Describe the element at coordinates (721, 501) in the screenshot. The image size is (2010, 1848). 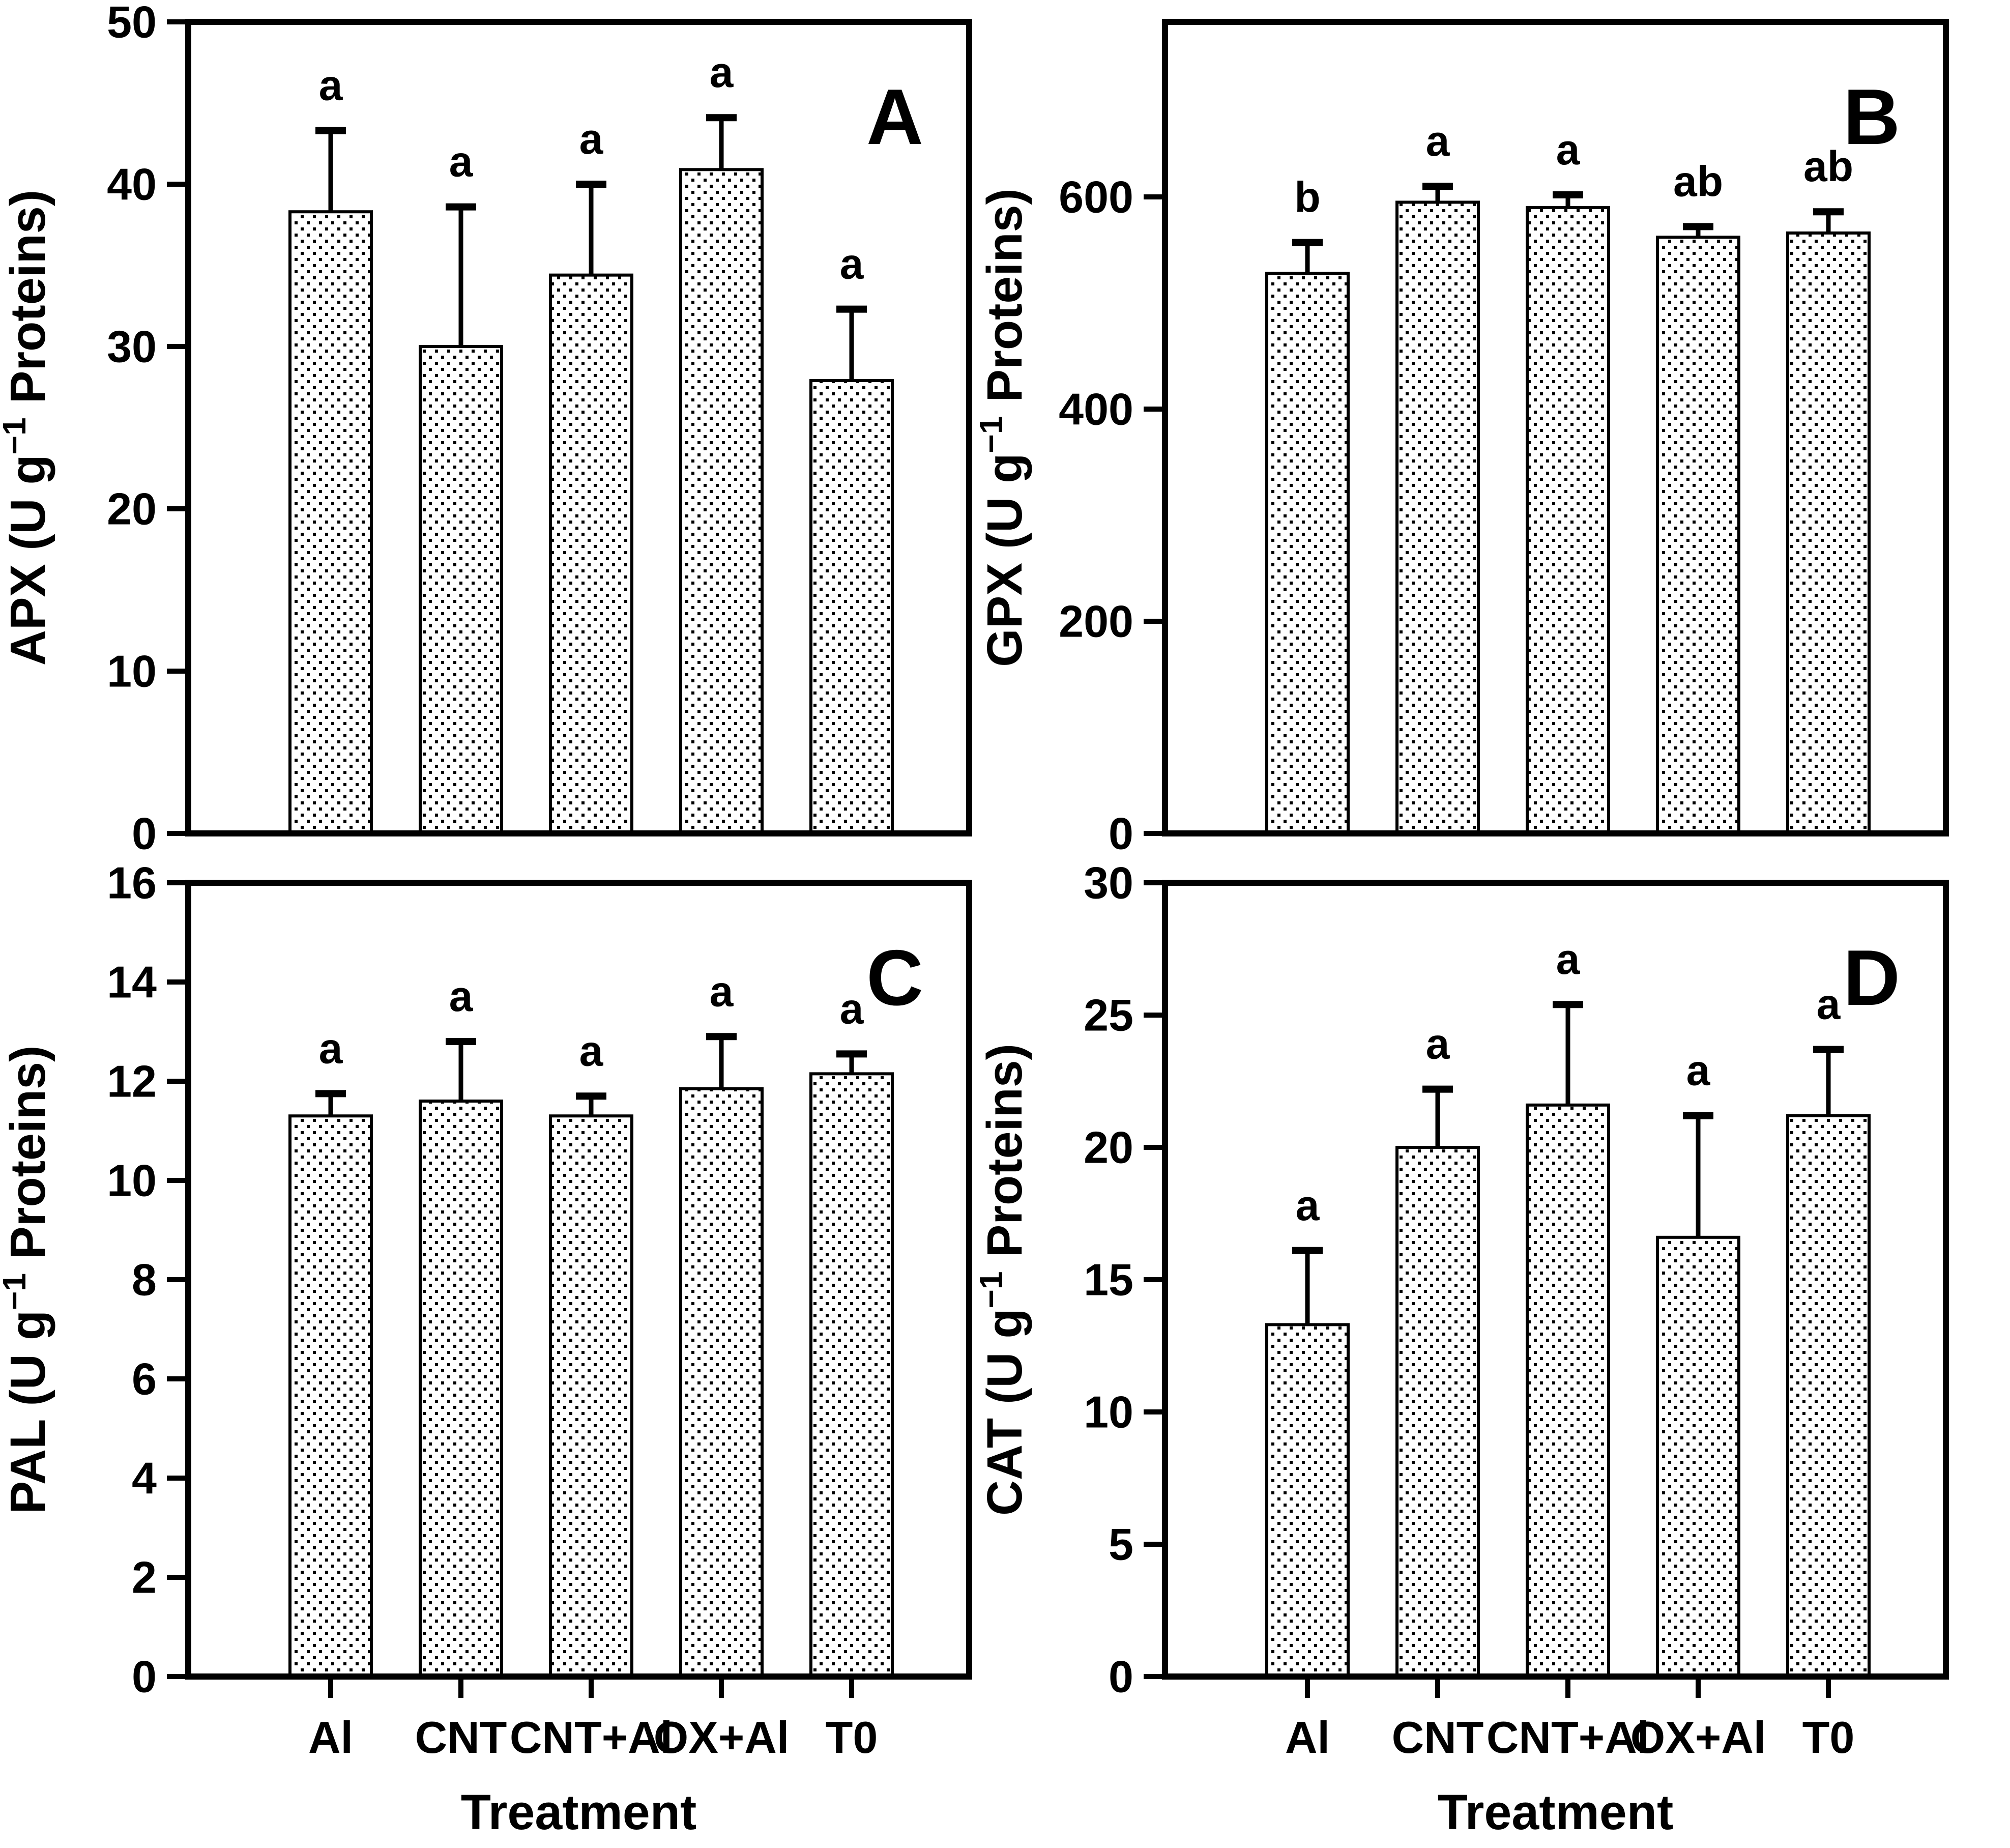
I see `bar-A-OX+Al` at that location.